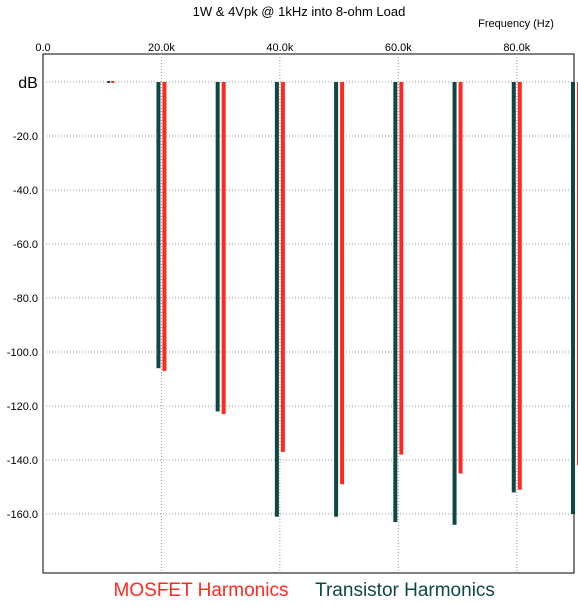  Describe the element at coordinates (22, 515) in the screenshot. I see `y-tick-label: -160.0` at that location.